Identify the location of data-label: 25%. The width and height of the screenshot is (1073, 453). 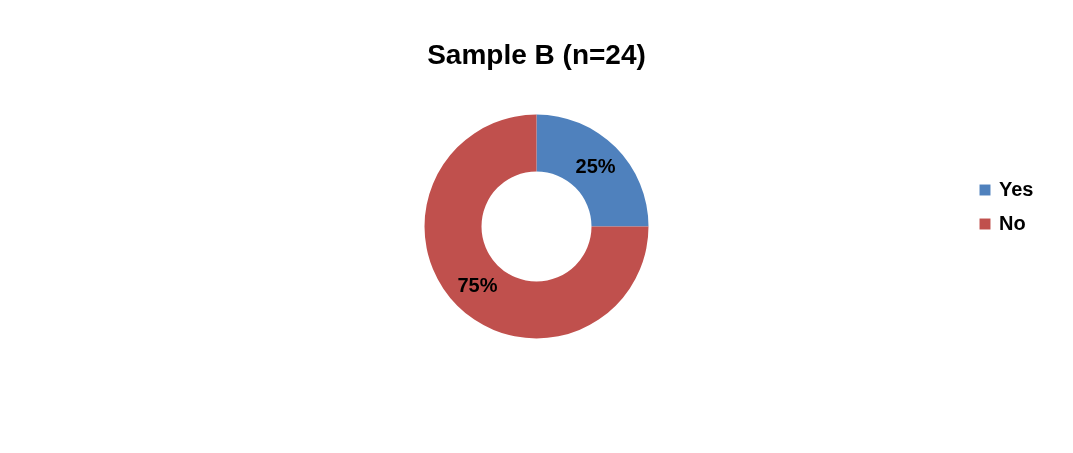
(595, 166).